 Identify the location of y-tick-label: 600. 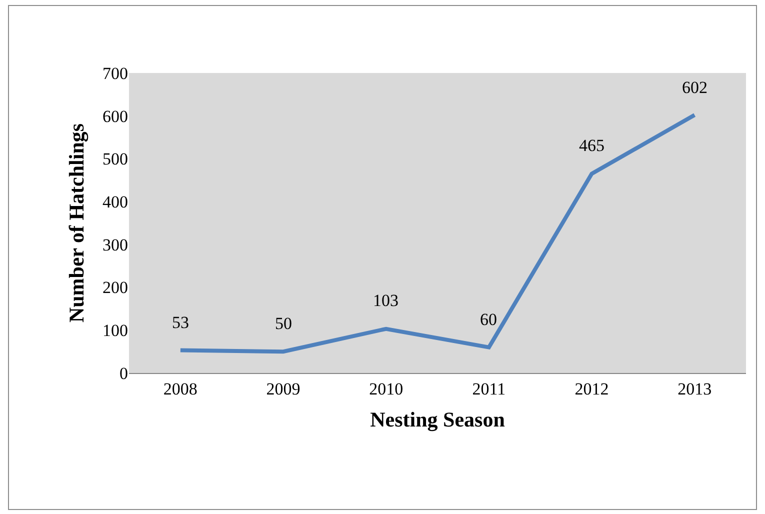
(115, 116).